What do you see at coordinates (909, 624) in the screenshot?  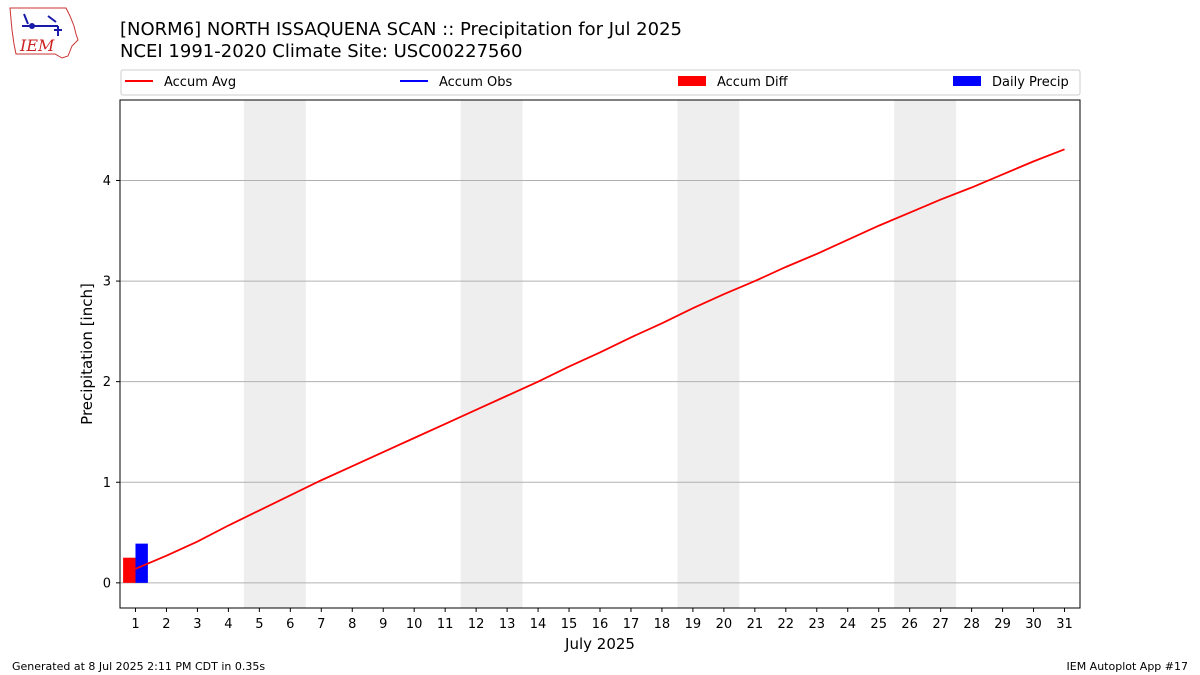 I see `x-tick-label-26: 26` at bounding box center [909, 624].